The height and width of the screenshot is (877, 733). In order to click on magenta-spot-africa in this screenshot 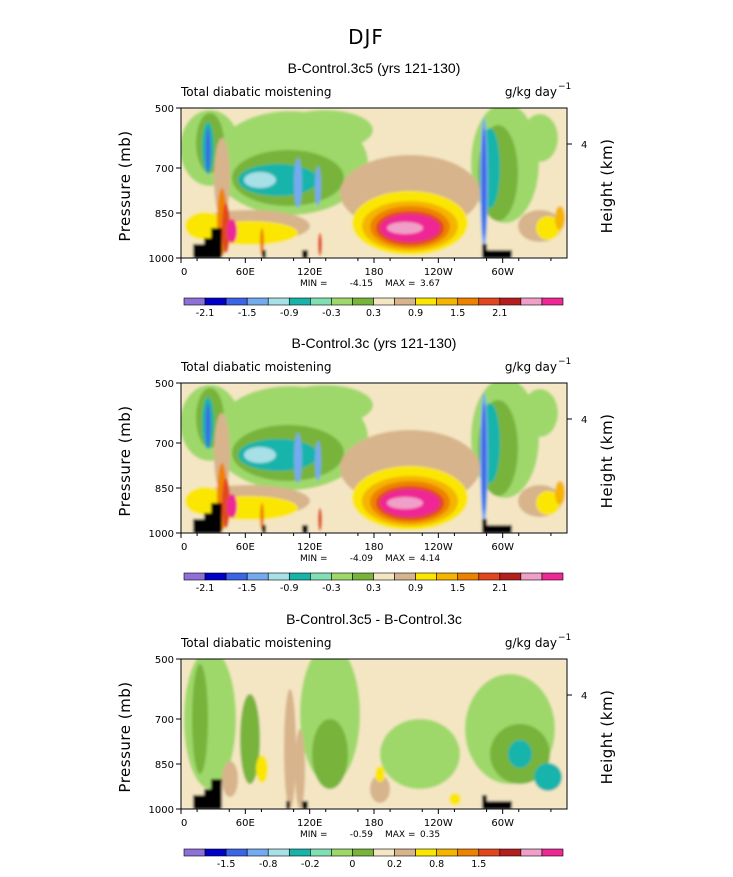, I will do `click(232, 506)`.